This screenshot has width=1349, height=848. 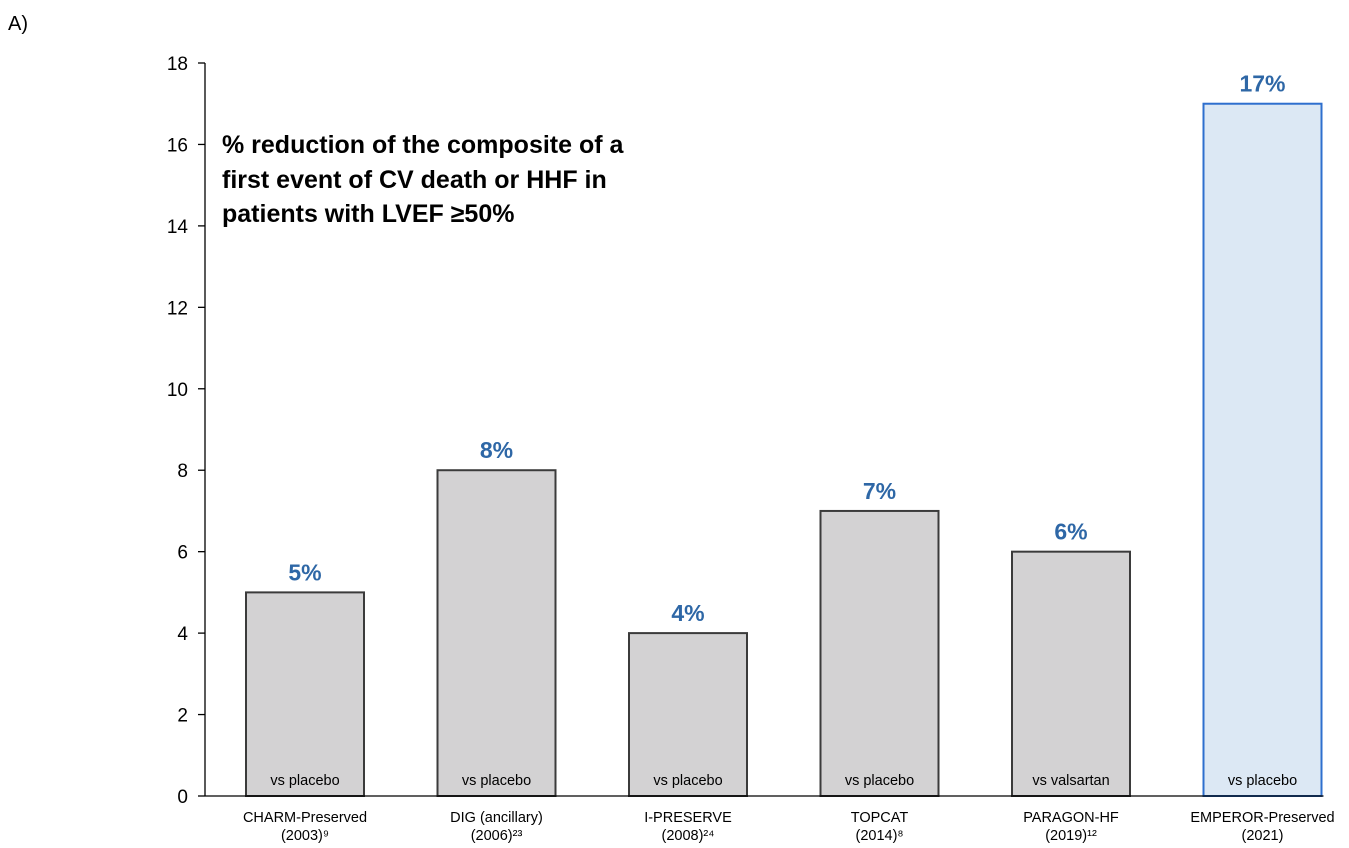 What do you see at coordinates (304, 781) in the screenshot?
I see `bar-note-0: vs placebo` at bounding box center [304, 781].